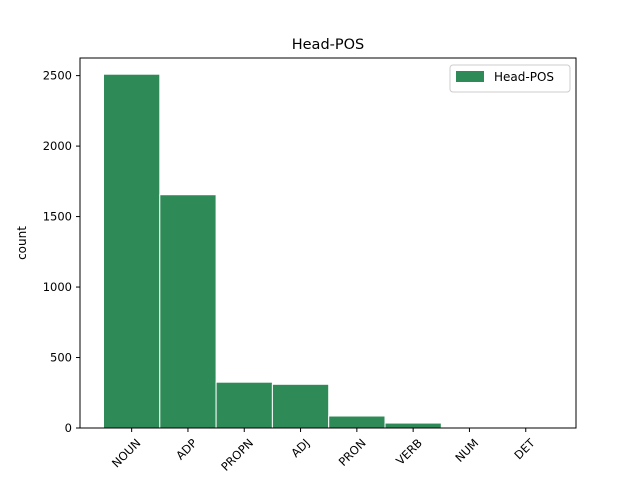  Describe the element at coordinates (57, 217) in the screenshot. I see `y-tick-label: 1500` at that location.